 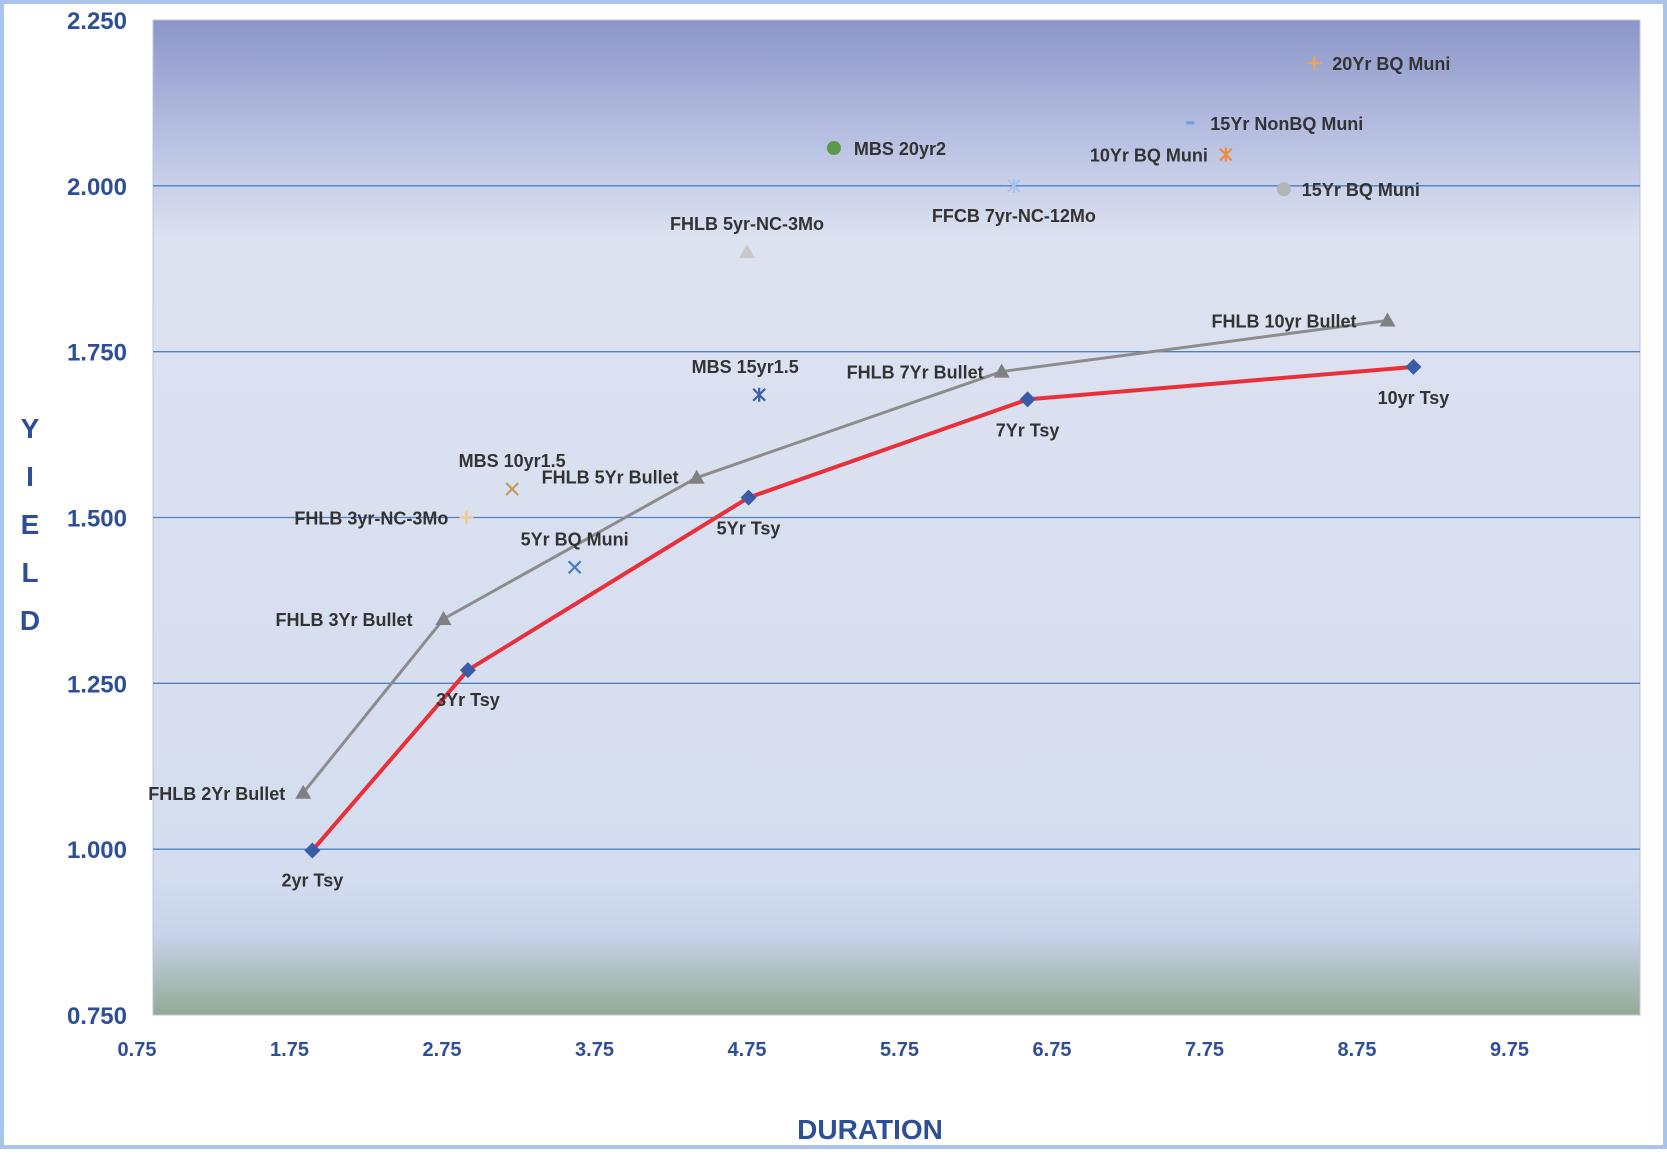 I want to click on y-axis-title-letter: E, so click(x=30, y=524).